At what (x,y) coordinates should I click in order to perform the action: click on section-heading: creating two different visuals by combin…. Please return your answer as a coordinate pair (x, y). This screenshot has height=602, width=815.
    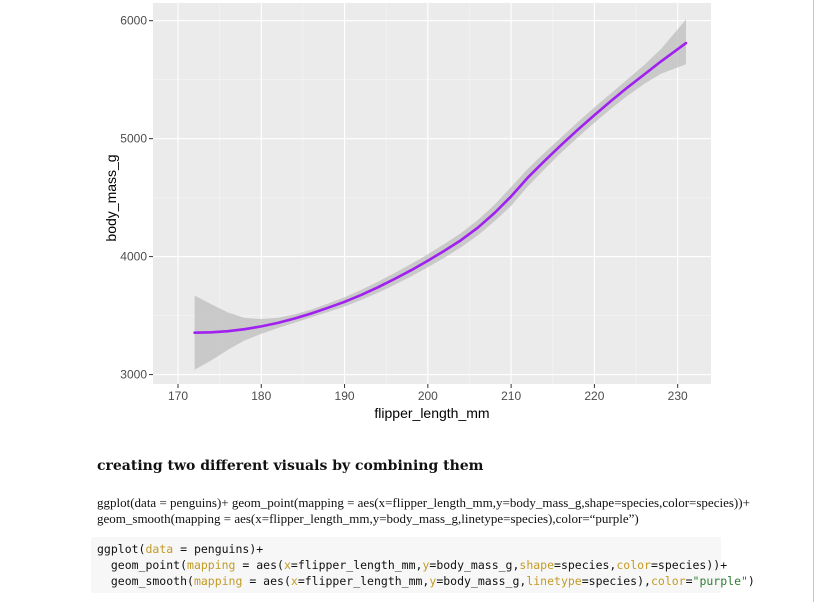
    Looking at the image, I should click on (290, 466).